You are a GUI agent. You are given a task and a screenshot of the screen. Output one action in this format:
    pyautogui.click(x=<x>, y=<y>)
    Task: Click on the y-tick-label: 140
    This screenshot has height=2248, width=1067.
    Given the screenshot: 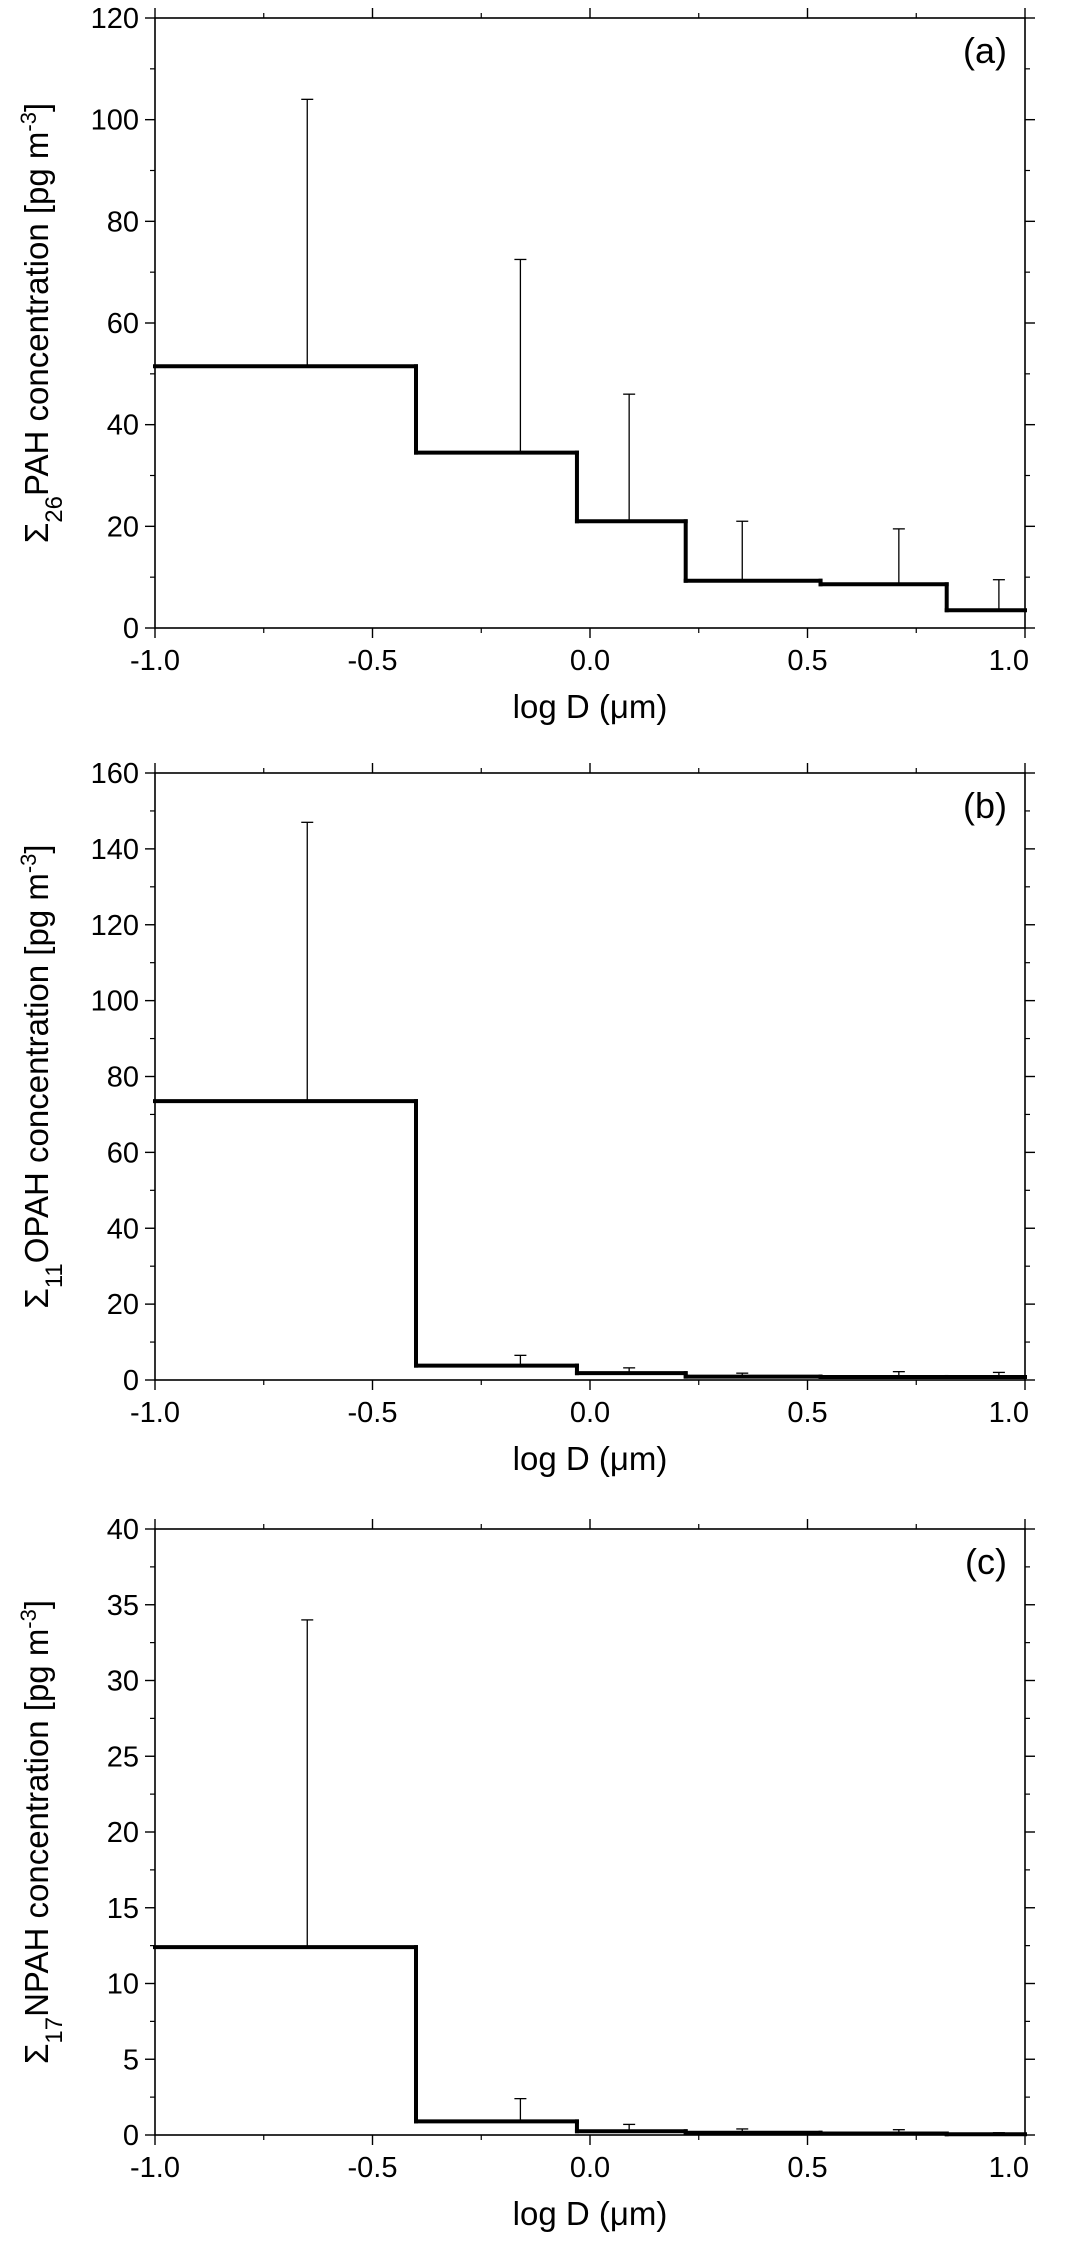 What is the action you would take?
    pyautogui.click(x=115, y=850)
    